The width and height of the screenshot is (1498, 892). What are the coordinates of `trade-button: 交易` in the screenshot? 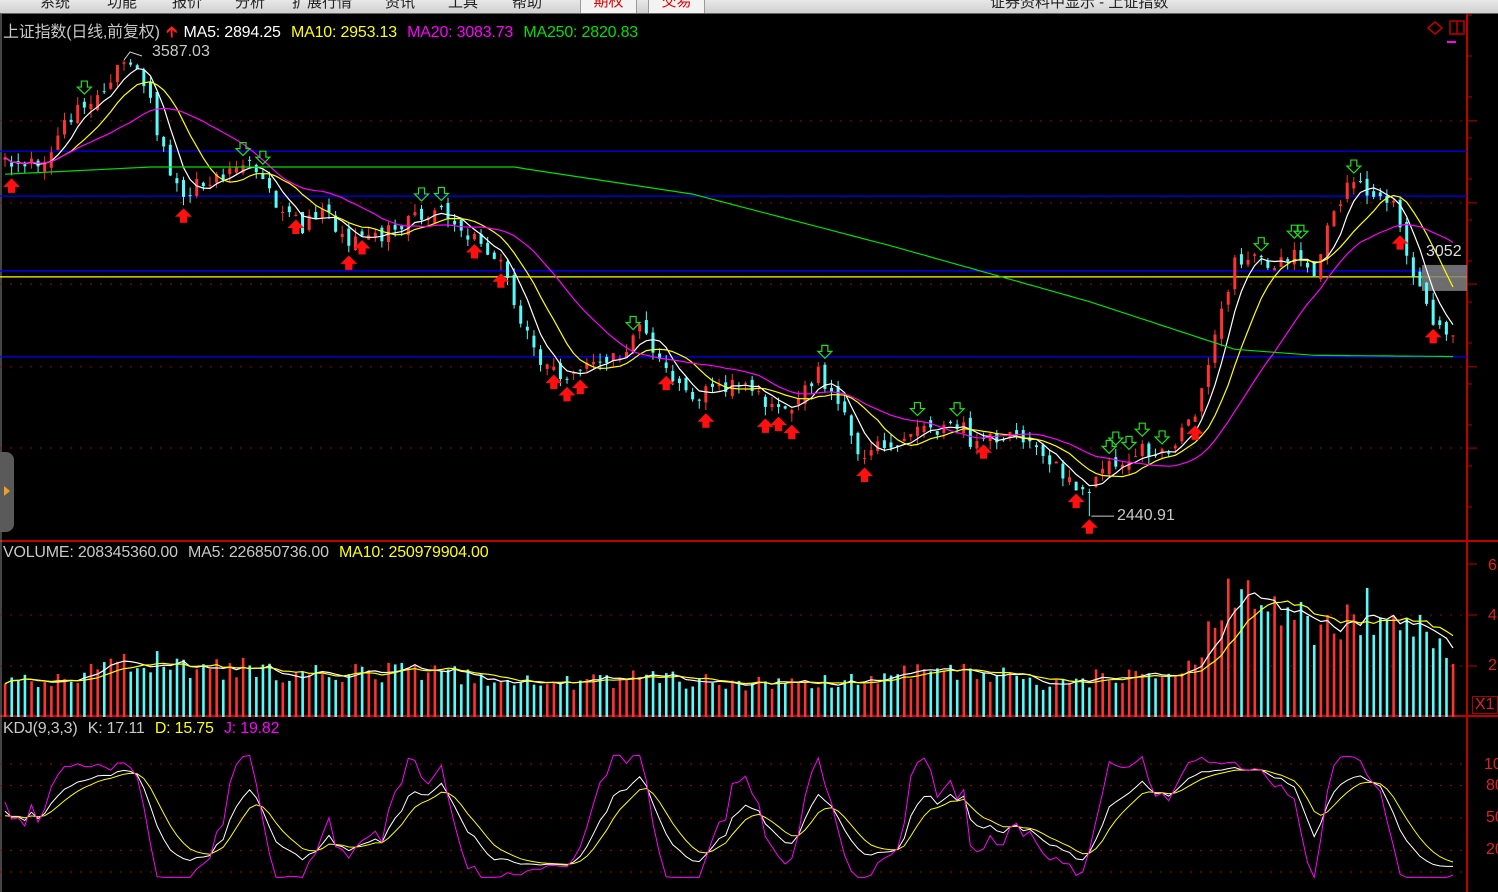 It's located at (676, 6).